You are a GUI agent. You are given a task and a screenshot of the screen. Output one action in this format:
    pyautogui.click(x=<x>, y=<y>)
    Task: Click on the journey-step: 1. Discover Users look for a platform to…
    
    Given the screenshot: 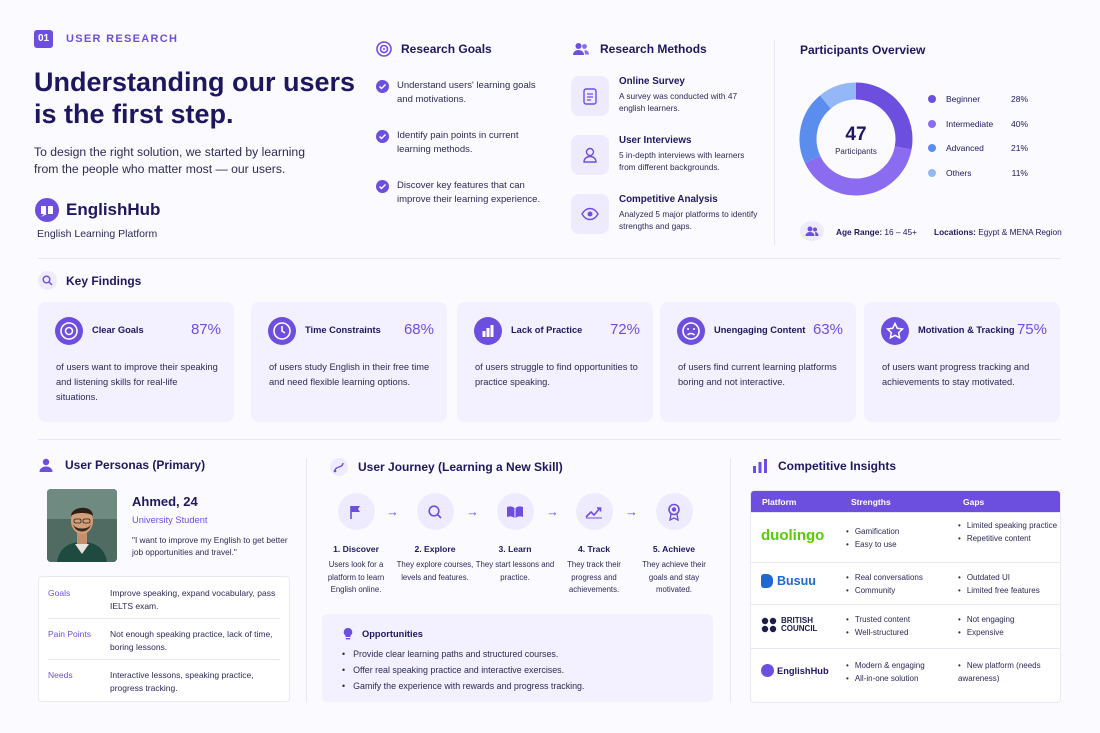 What is the action you would take?
    pyautogui.click(x=356, y=545)
    